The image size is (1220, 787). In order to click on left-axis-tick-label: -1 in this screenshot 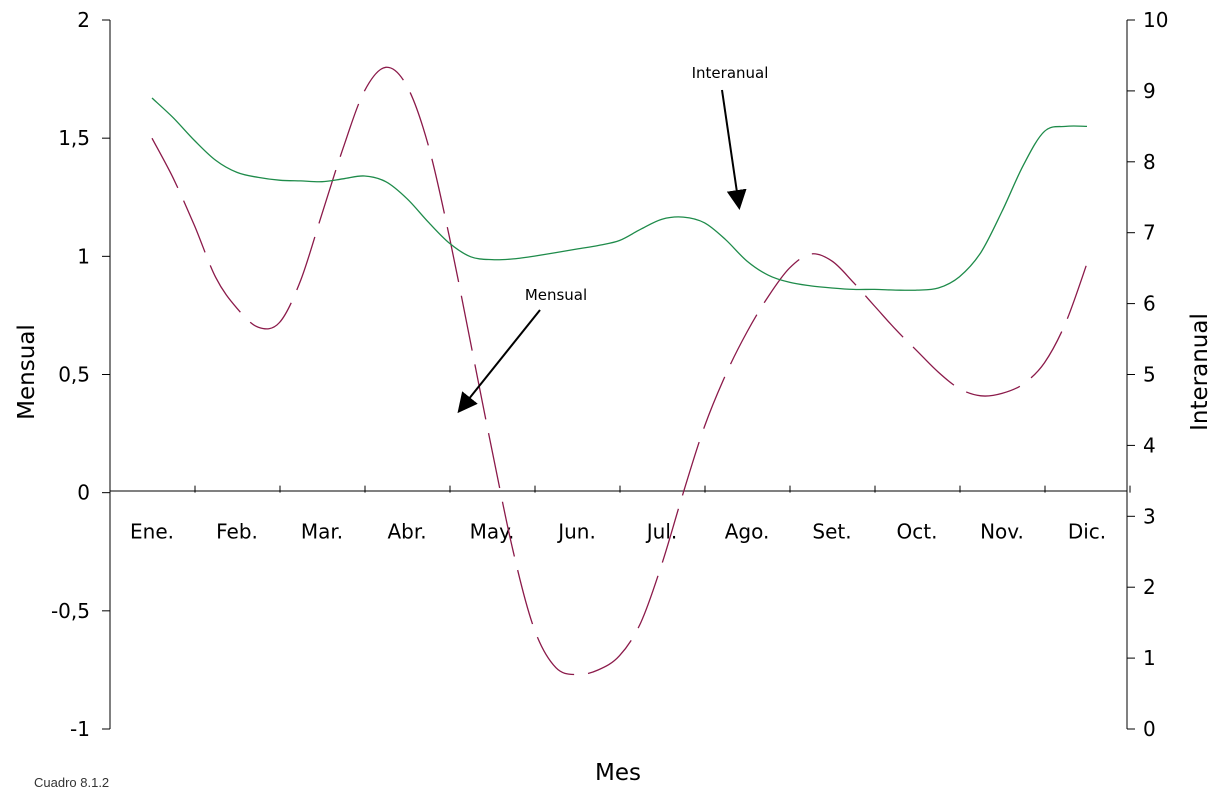, I will do `click(80, 729)`.